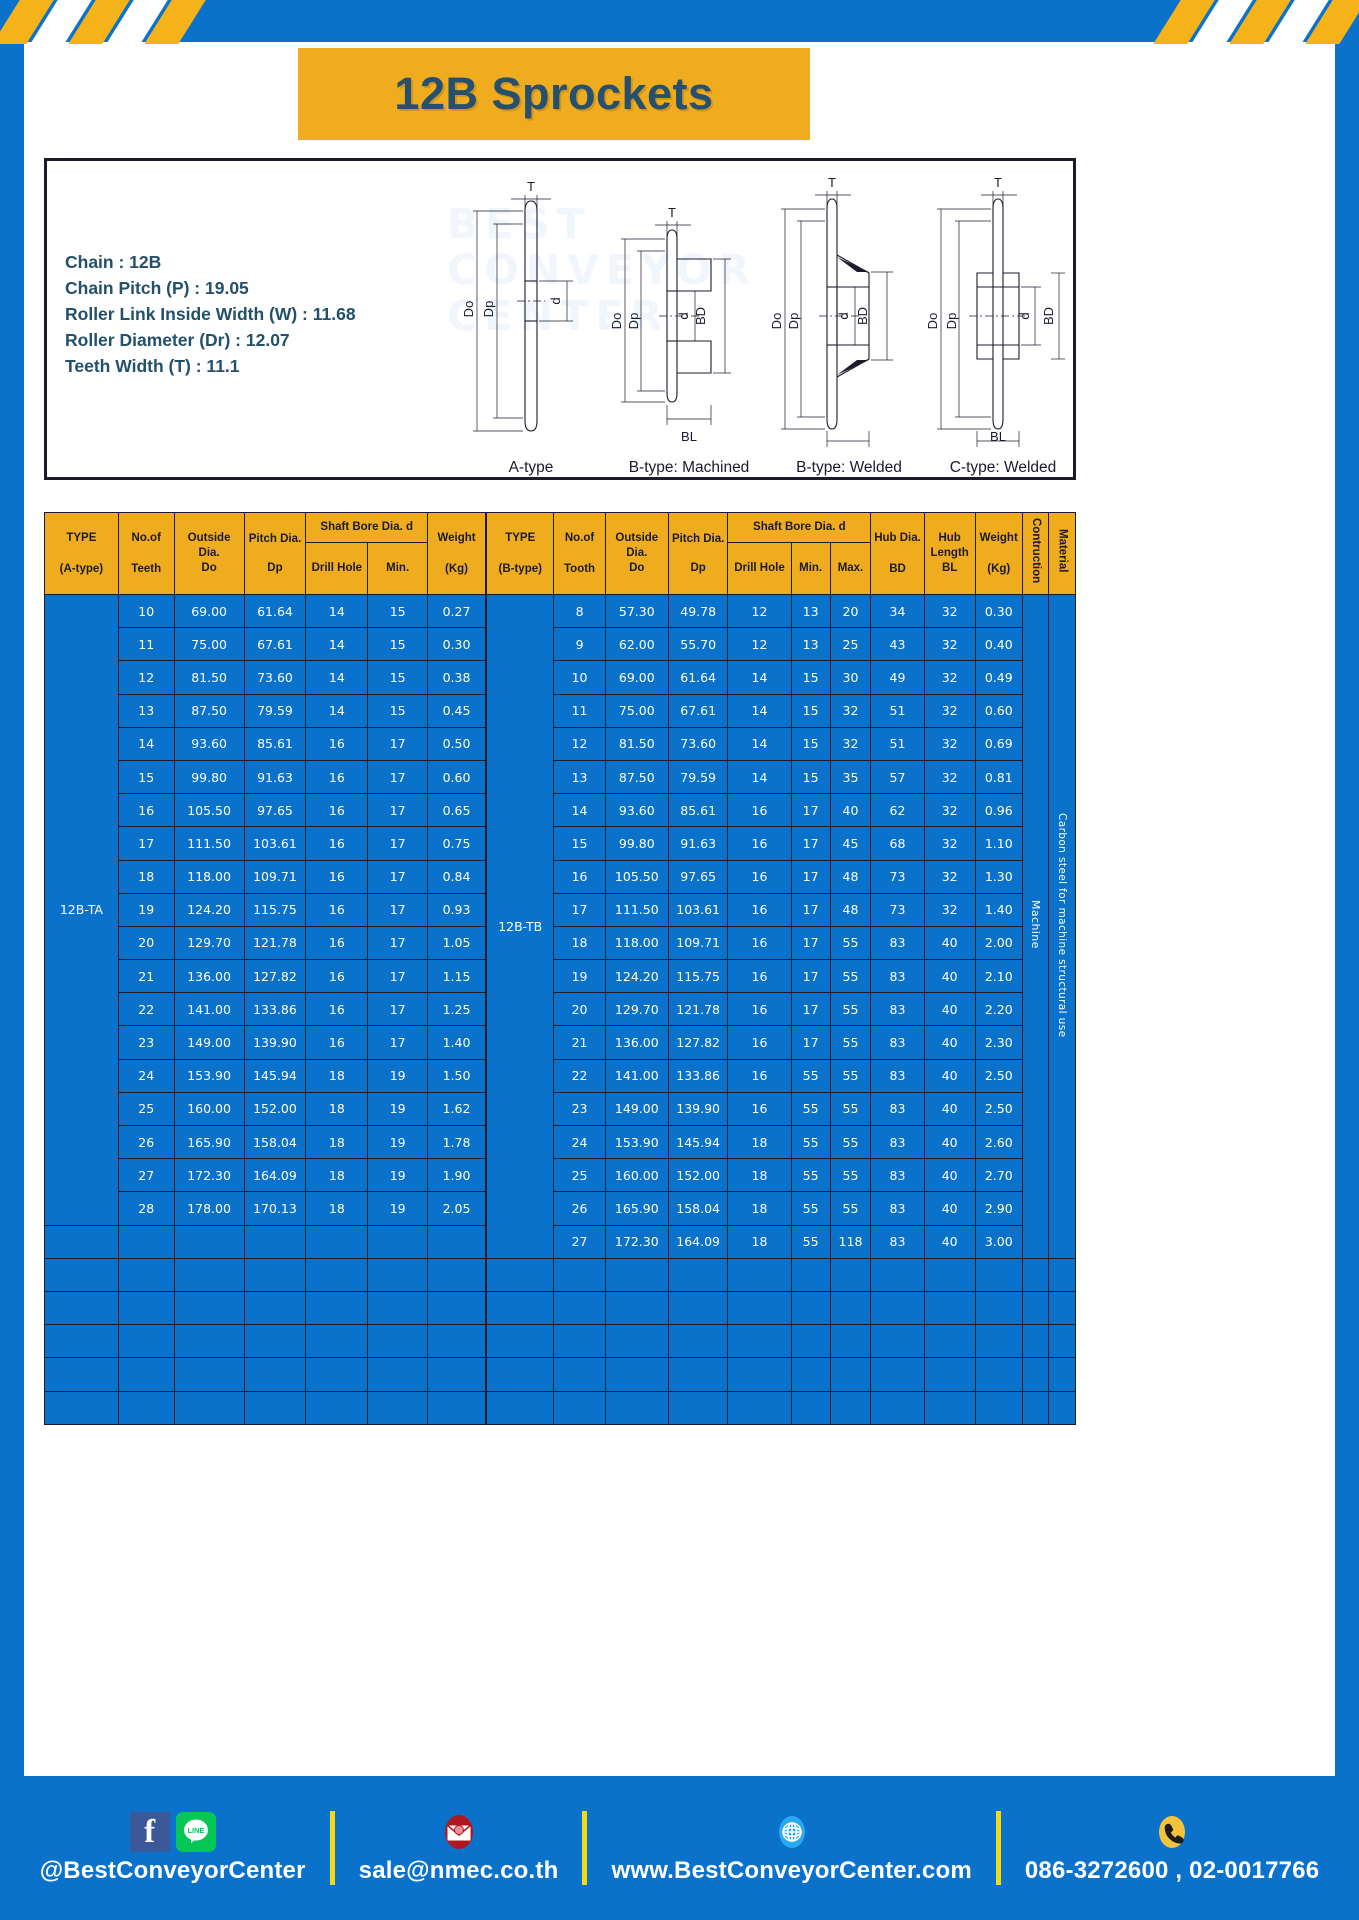 The width and height of the screenshot is (1359, 1920). What do you see at coordinates (637, 1109) in the screenshot?
I see `cell-Do: 149.00` at bounding box center [637, 1109].